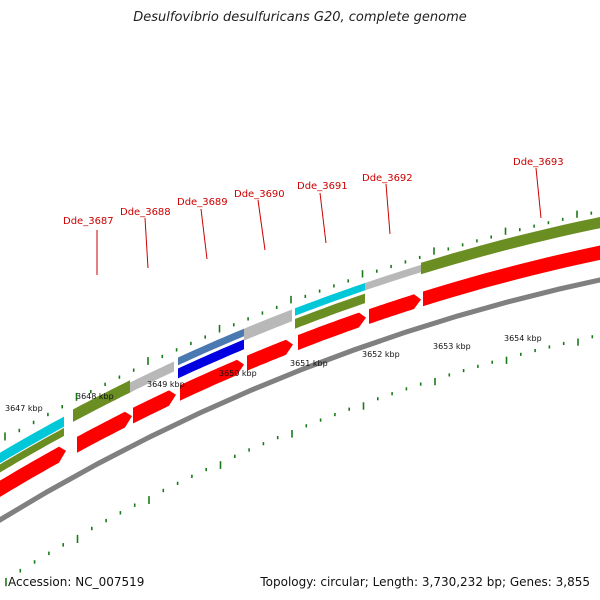  Describe the element at coordinates (145, 212) in the screenshot. I see `gene-label: Dde_3688` at that location.